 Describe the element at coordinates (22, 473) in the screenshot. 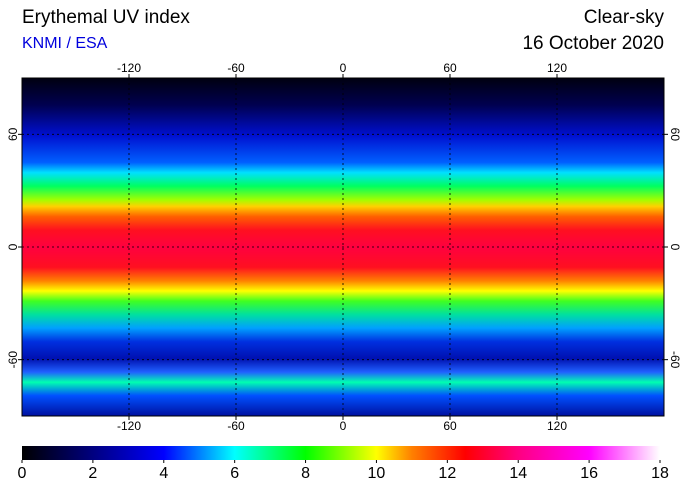

I see `colorbar-tick-label: 0` at that location.